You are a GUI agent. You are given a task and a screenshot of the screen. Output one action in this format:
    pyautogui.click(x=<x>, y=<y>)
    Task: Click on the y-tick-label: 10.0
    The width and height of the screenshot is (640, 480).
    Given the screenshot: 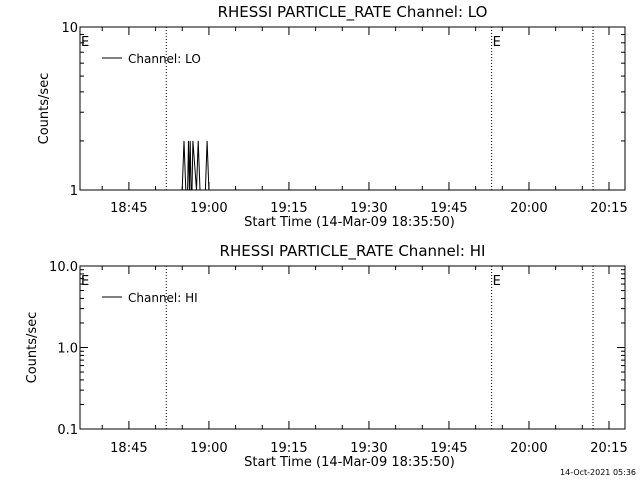 What is the action you would take?
    pyautogui.click(x=63, y=267)
    